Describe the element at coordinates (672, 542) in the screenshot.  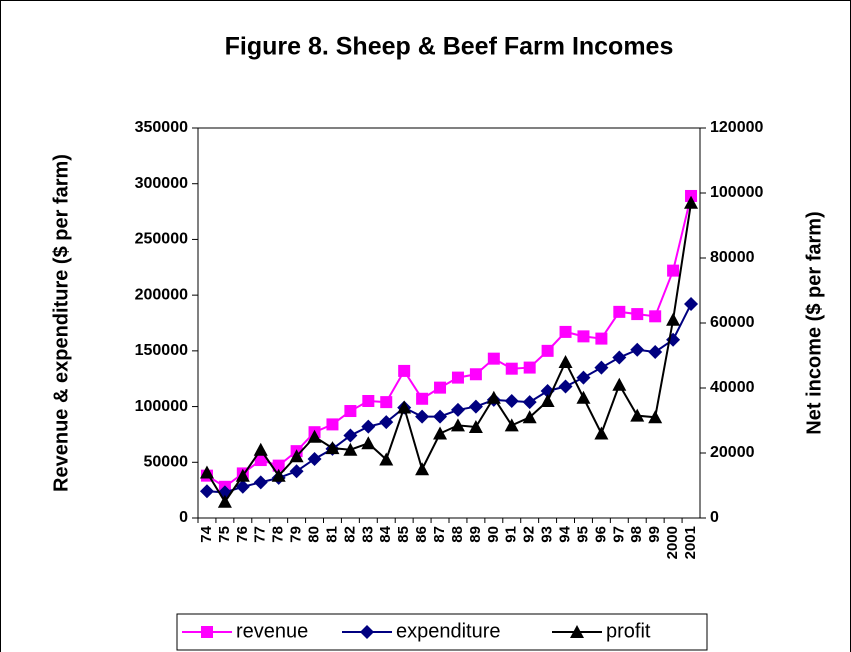
I see `x-tick-label: 2000` at that location.